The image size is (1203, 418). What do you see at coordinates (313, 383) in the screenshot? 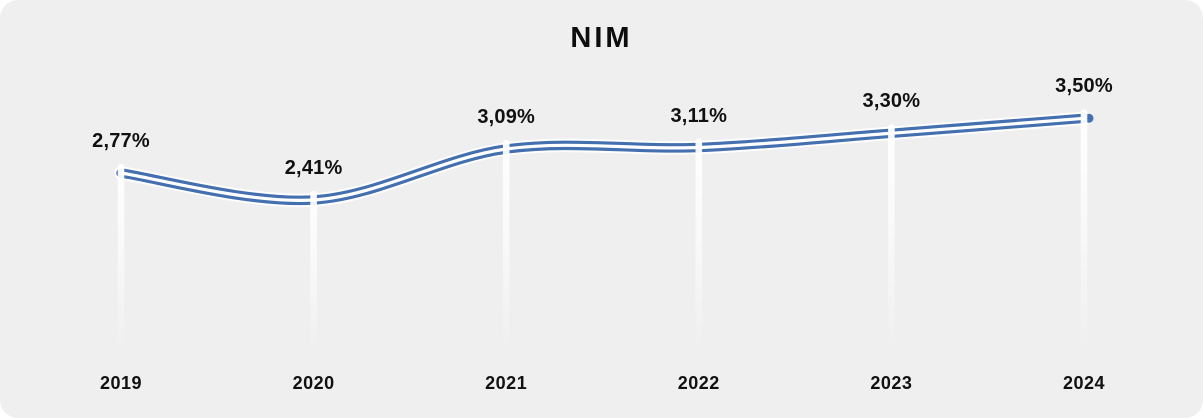
I see `axis-label-2020: 2020` at bounding box center [313, 383].